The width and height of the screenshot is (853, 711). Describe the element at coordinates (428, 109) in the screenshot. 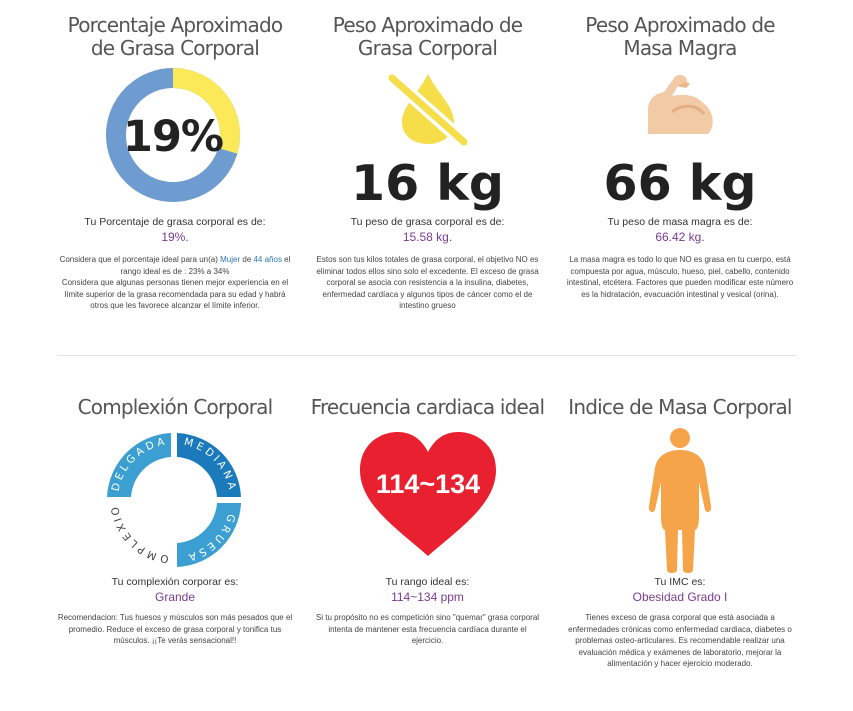

I see `no-fat-drop-icon` at that location.